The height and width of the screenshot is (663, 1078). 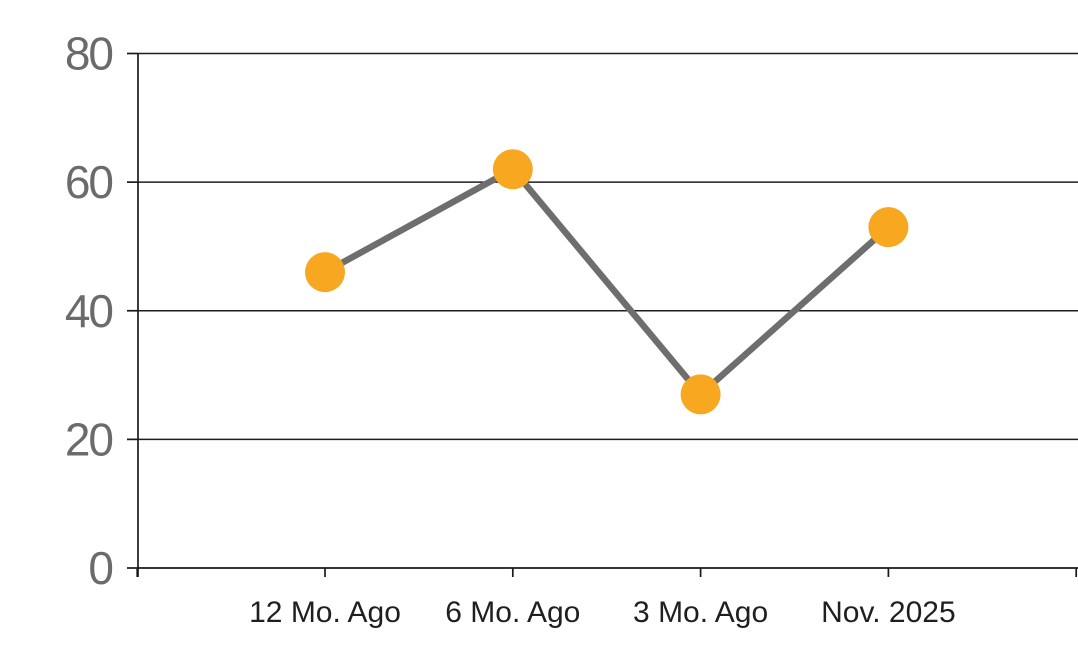 What do you see at coordinates (89, 182) in the screenshot?
I see `y-axis-tick-label: 60` at bounding box center [89, 182].